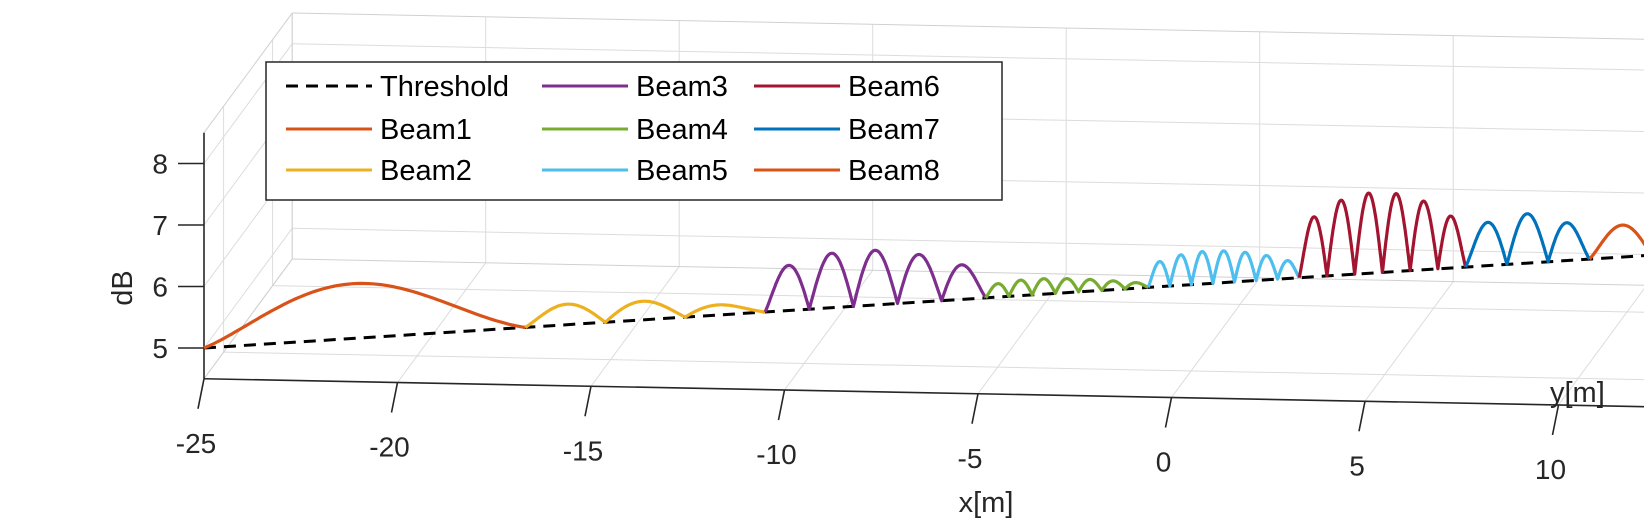  I want to click on series-line-beam8, so click(1616, 242).